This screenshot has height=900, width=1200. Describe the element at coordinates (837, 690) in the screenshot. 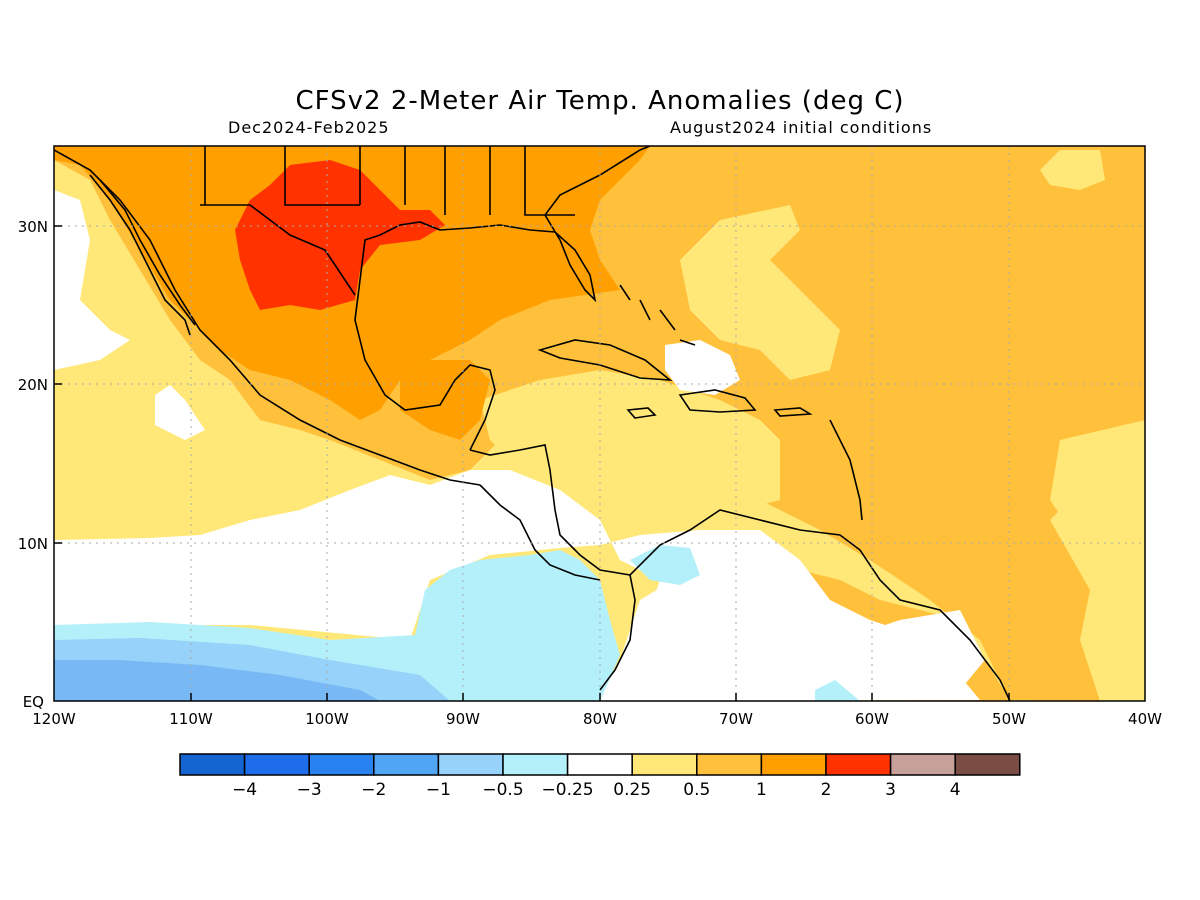

I see `field-neg025-neg05-brazil` at that location.